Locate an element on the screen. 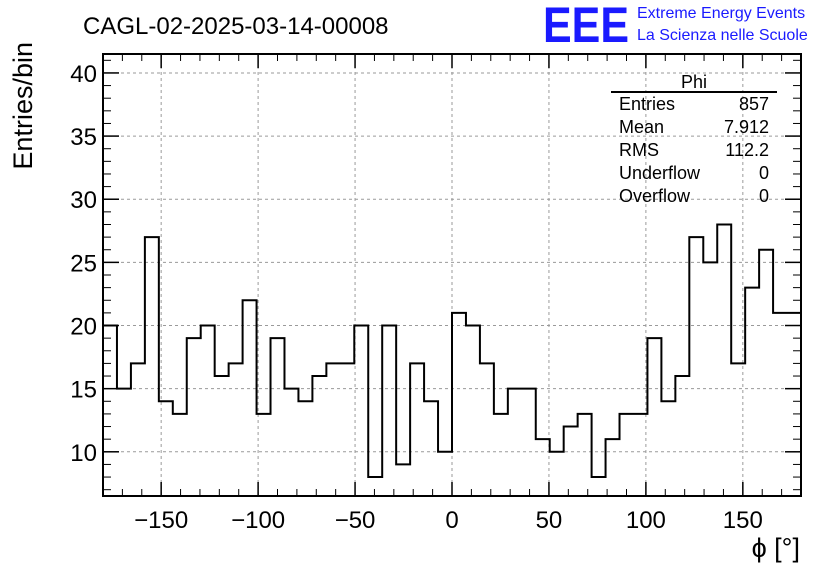 The height and width of the screenshot is (572, 836). stats-value: 112.2 is located at coordinates (747, 150).